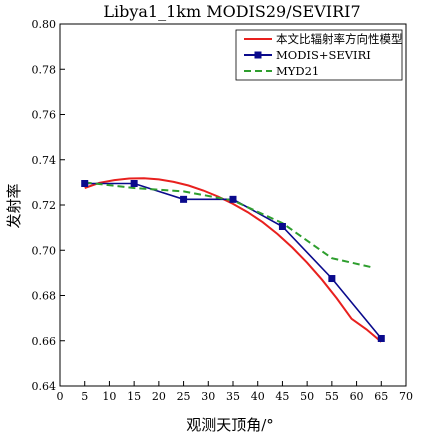  I want to click on x-tick-label: 30, so click(208, 396).